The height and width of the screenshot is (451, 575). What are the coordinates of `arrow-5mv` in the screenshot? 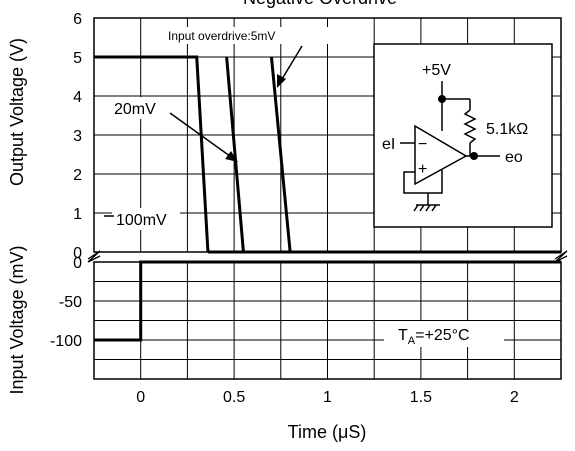 It's located at (281, 81).